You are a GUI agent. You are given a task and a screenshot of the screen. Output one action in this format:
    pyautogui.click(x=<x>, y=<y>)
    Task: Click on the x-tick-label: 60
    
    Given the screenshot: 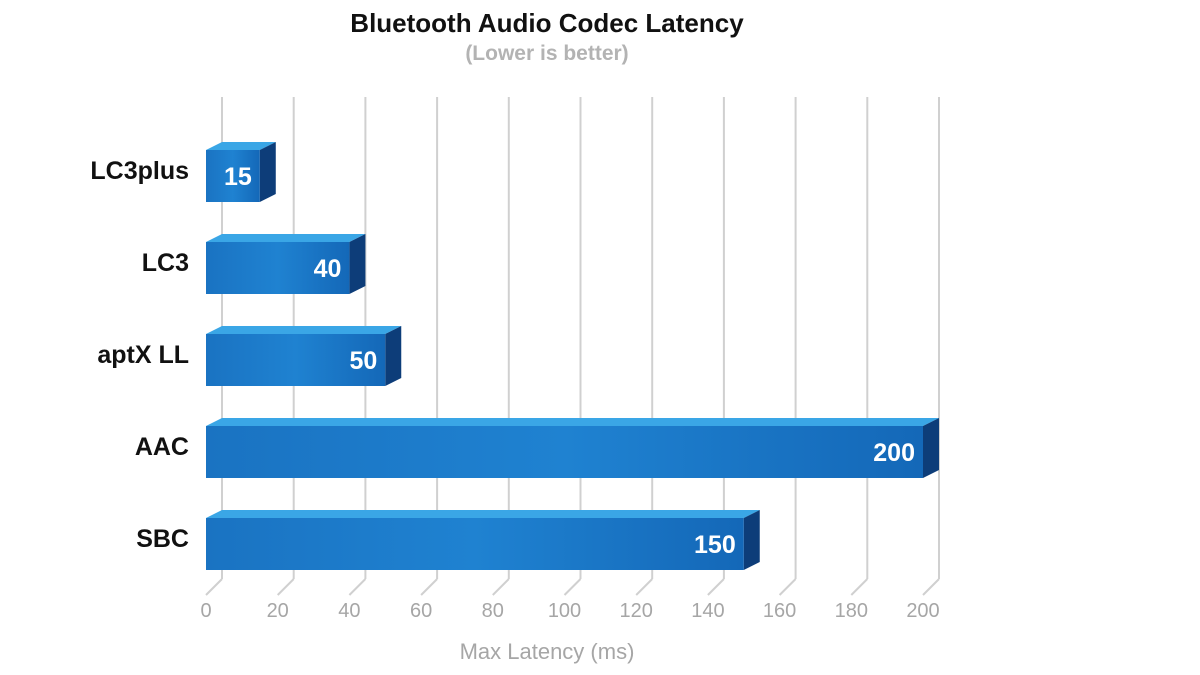 What is the action you would take?
    pyautogui.click(x=421, y=611)
    